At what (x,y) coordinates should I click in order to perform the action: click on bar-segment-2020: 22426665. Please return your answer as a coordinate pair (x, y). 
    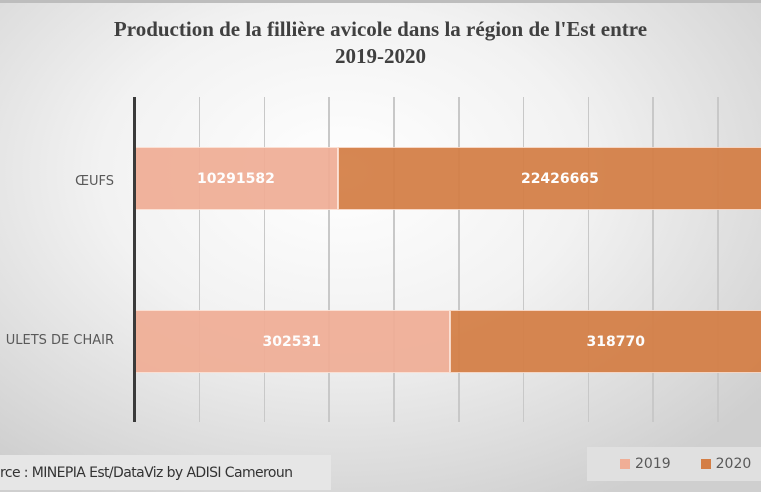
    Looking at the image, I should click on (549, 178).